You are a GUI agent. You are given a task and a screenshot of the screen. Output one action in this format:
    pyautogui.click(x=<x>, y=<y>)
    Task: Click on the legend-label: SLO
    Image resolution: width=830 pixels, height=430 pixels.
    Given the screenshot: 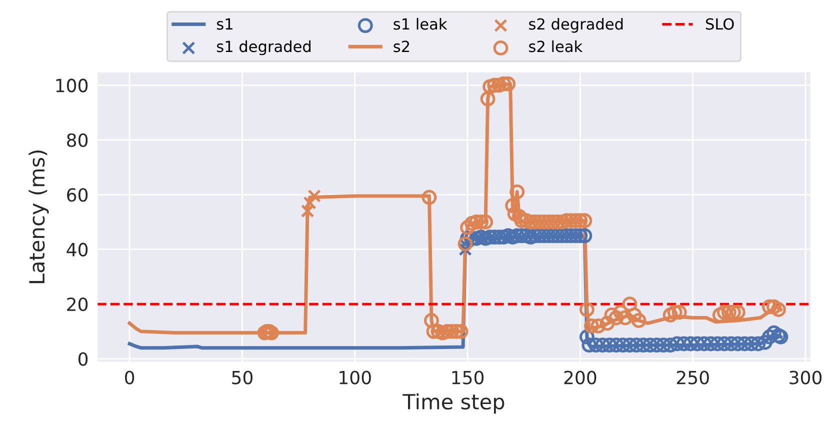 What is the action you would take?
    pyautogui.click(x=720, y=24)
    